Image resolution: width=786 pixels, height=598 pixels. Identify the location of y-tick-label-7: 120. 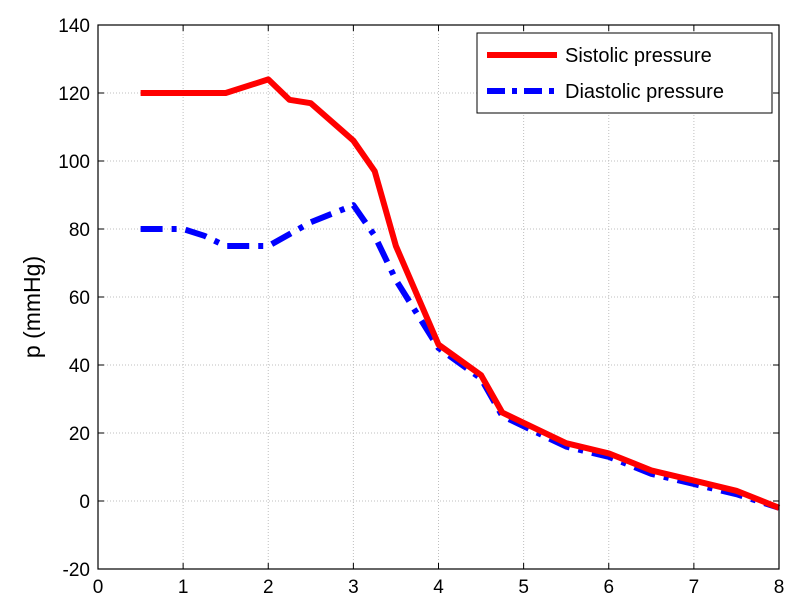
(74, 94).